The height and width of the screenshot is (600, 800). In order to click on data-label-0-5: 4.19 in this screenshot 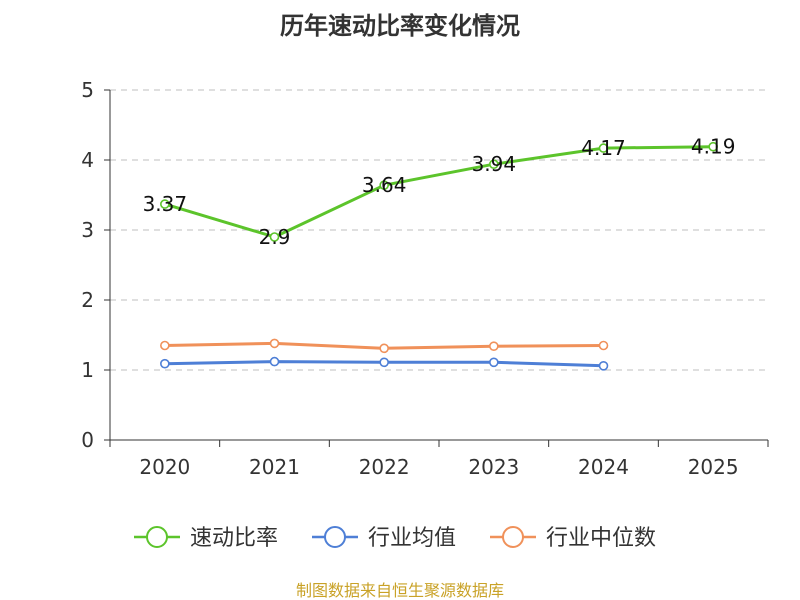, I will do `click(713, 147)`.